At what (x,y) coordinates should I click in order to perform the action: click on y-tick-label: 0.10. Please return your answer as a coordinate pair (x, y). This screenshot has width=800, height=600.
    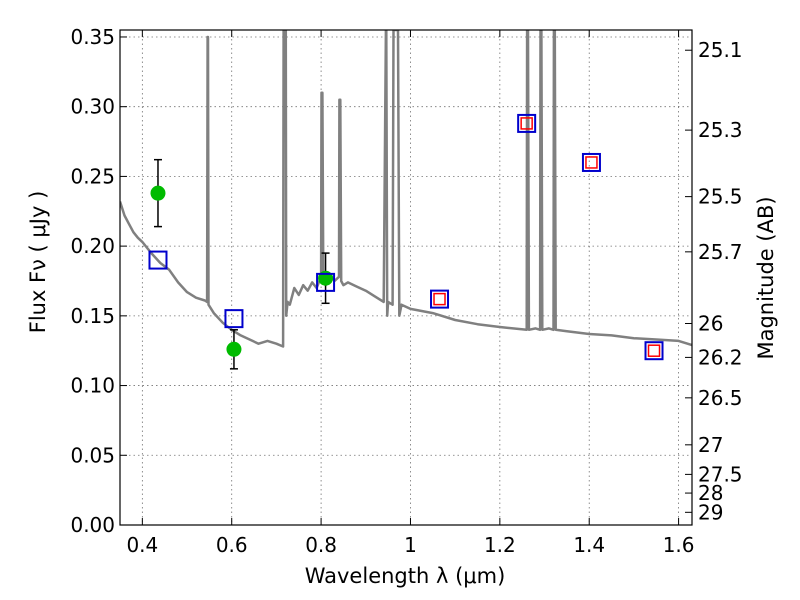
    Looking at the image, I should click on (92, 386).